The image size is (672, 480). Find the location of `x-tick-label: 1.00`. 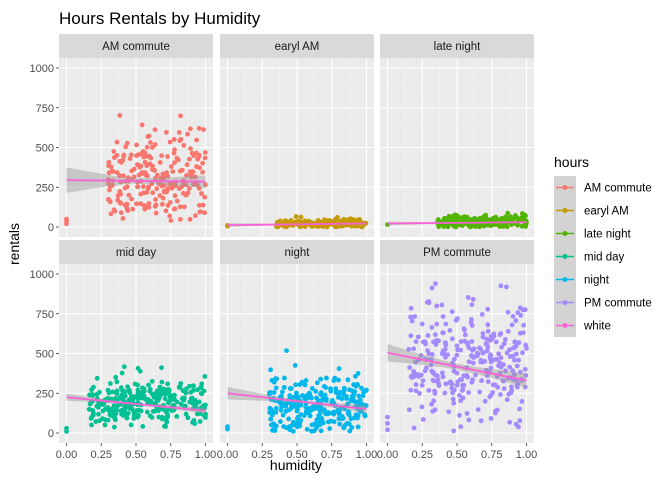

x-tick-label: 1.00 is located at coordinates (366, 455).